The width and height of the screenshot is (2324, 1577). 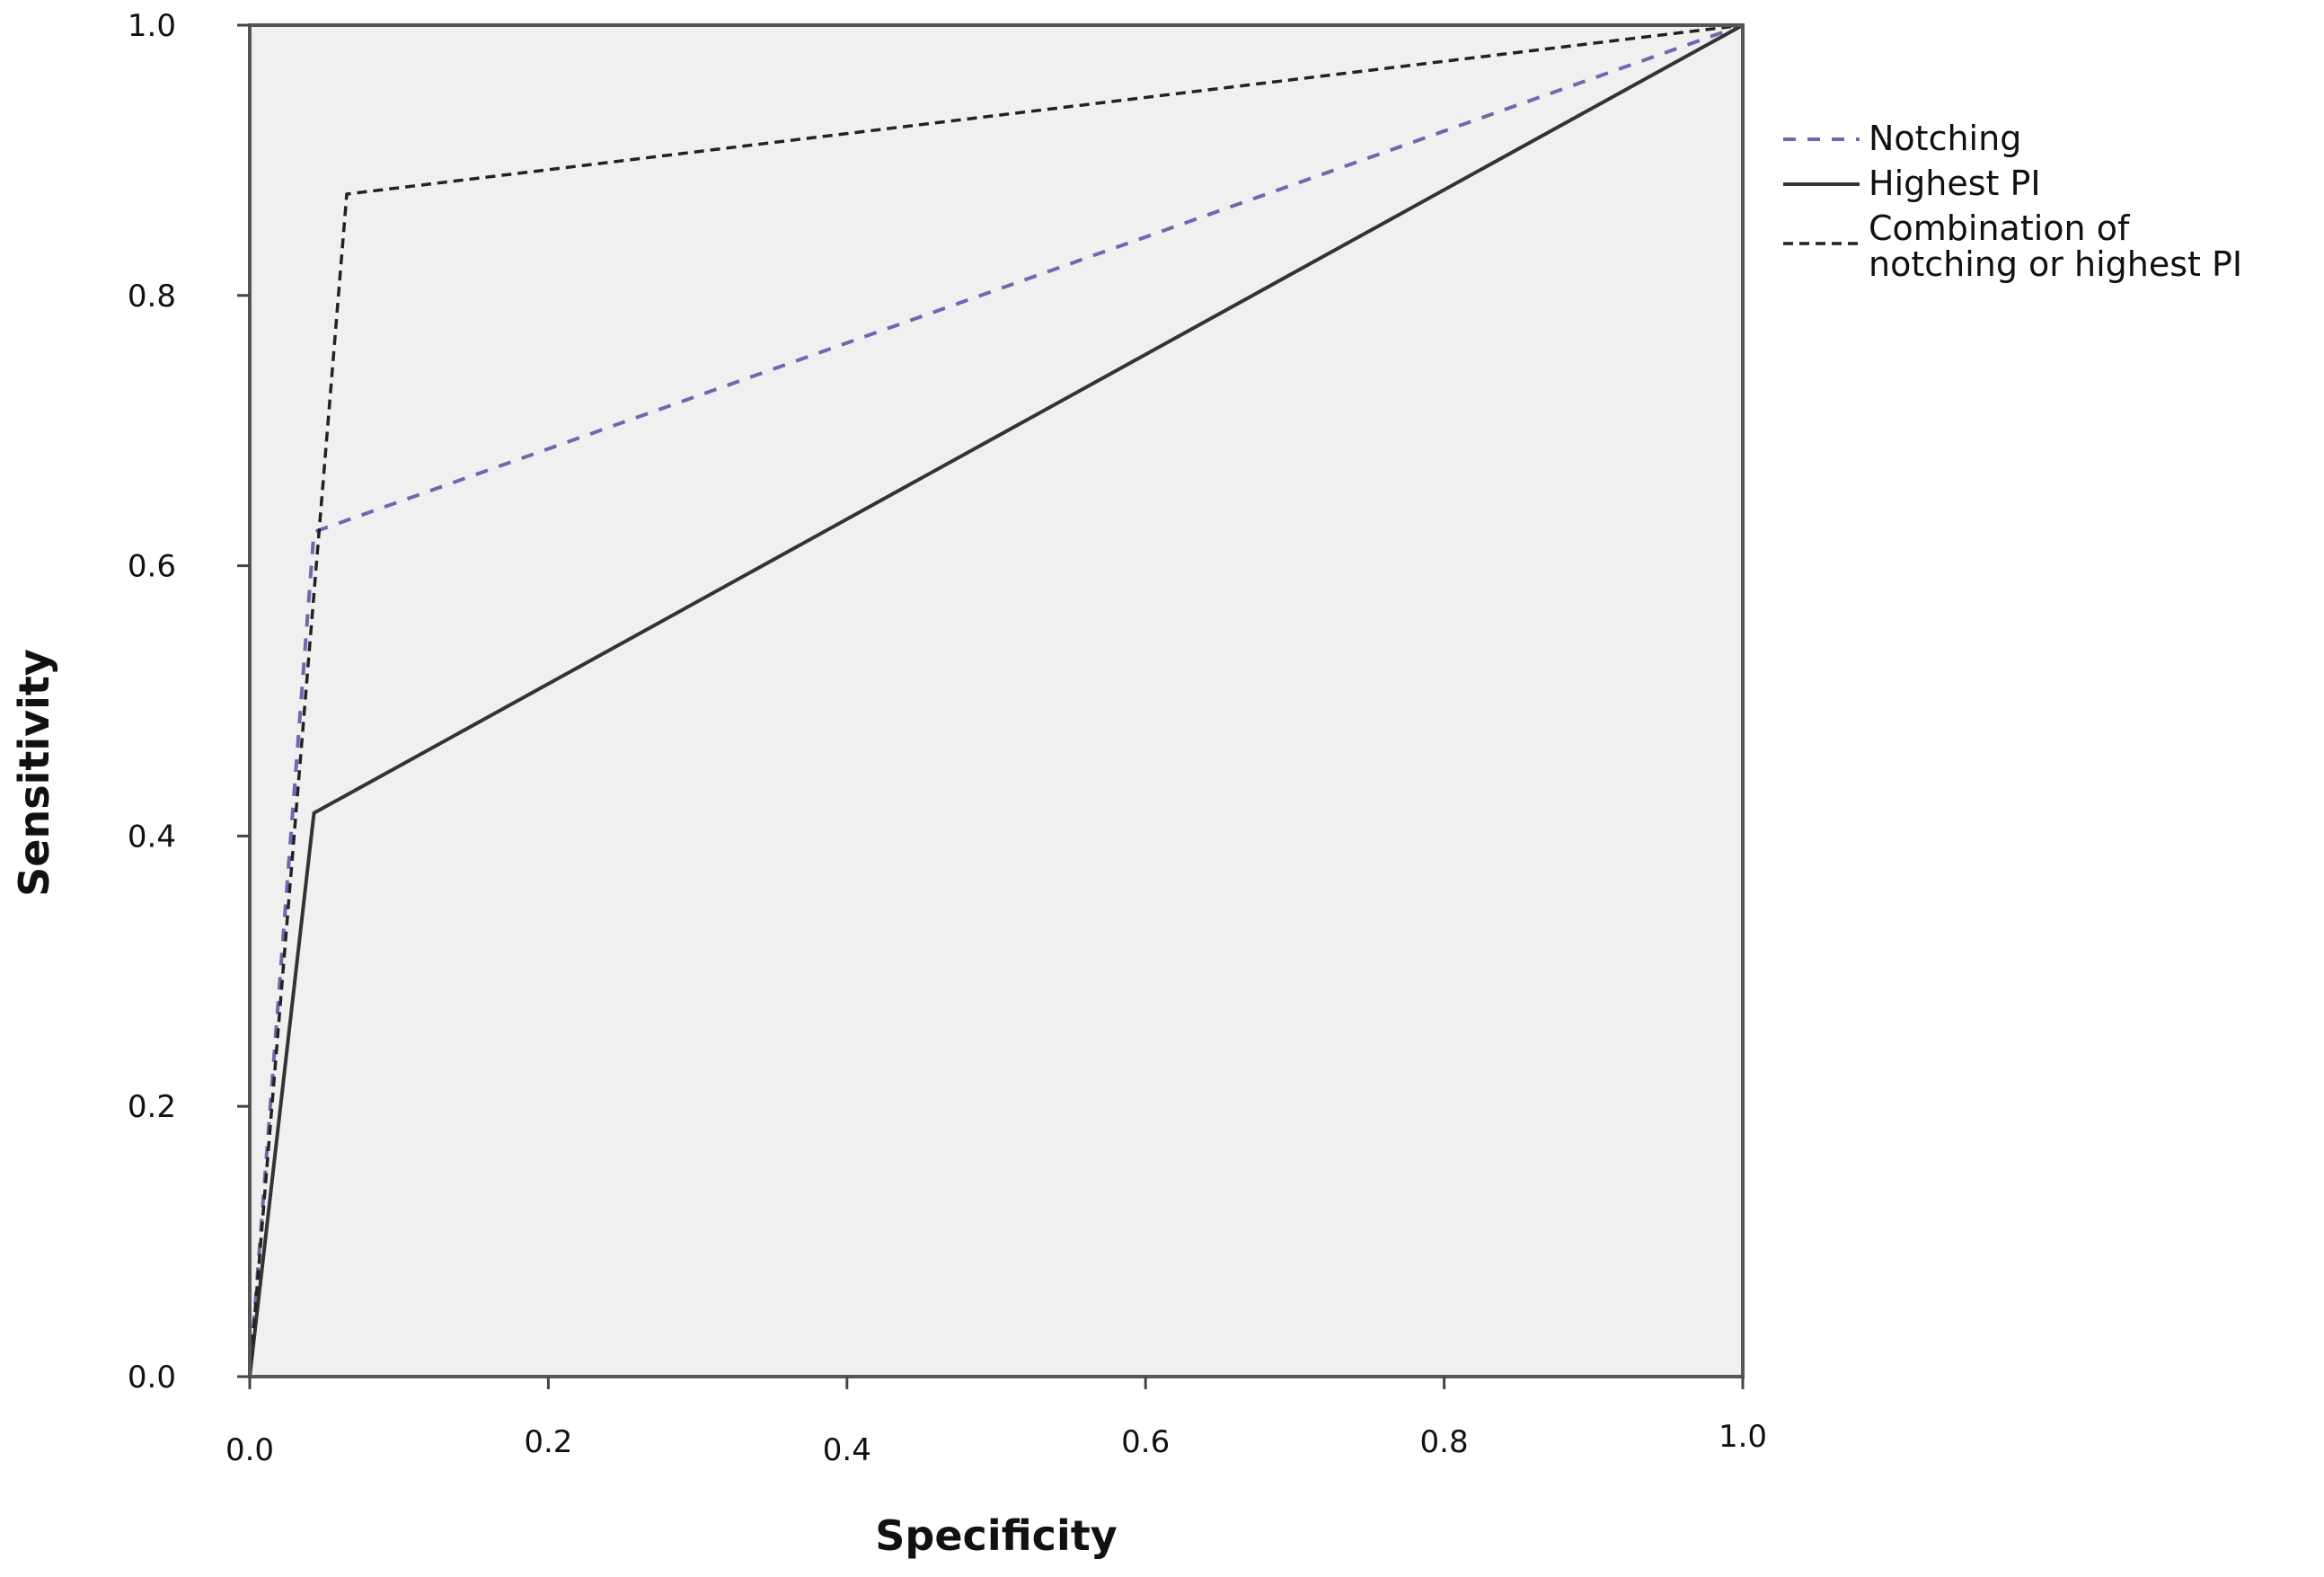 I want to click on y-tick-label: 0.4, so click(x=152, y=837).